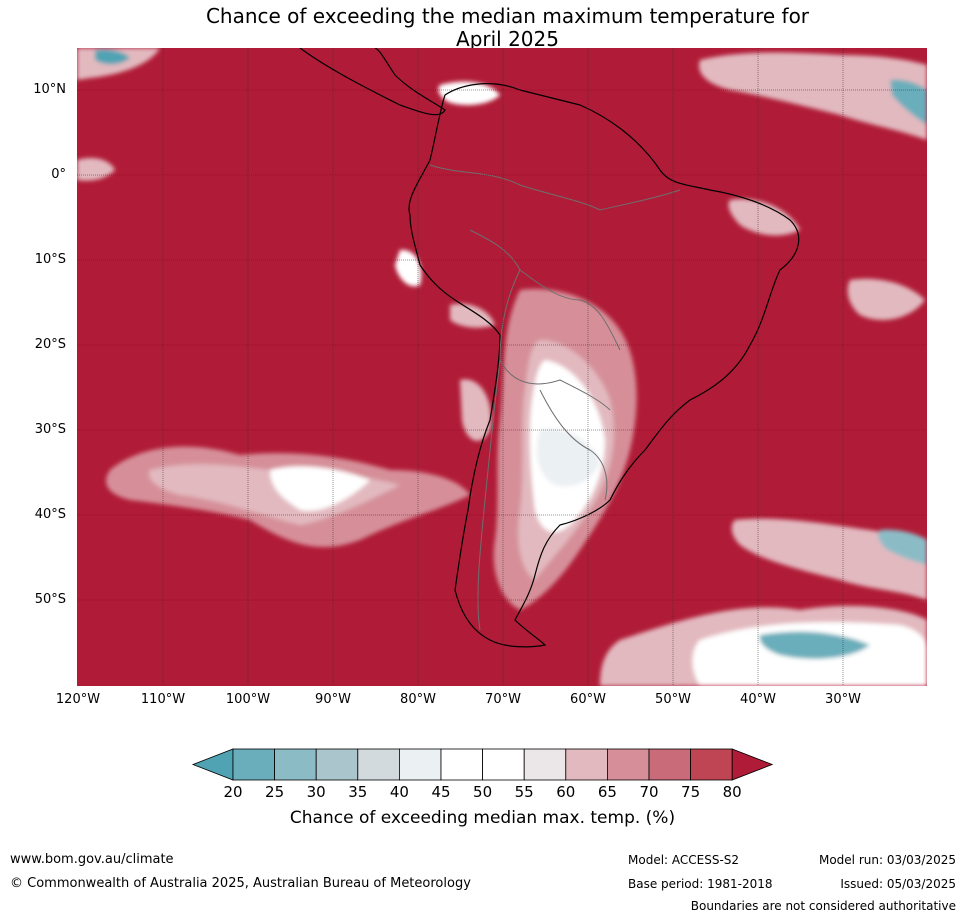 The width and height of the screenshot is (965, 919). Describe the element at coordinates (233, 792) in the screenshot. I see `colorbar-tick-label: 20` at that location.